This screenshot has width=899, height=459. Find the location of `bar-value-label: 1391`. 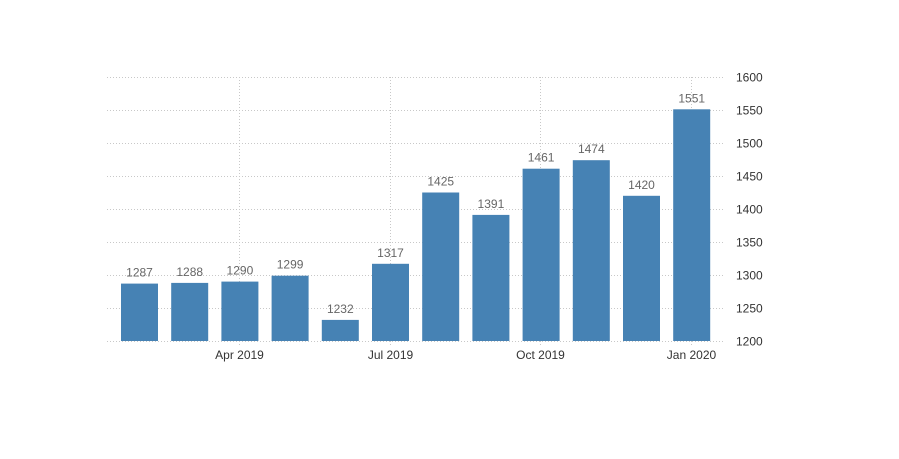

bar-value-label: 1391 is located at coordinates (491, 204).